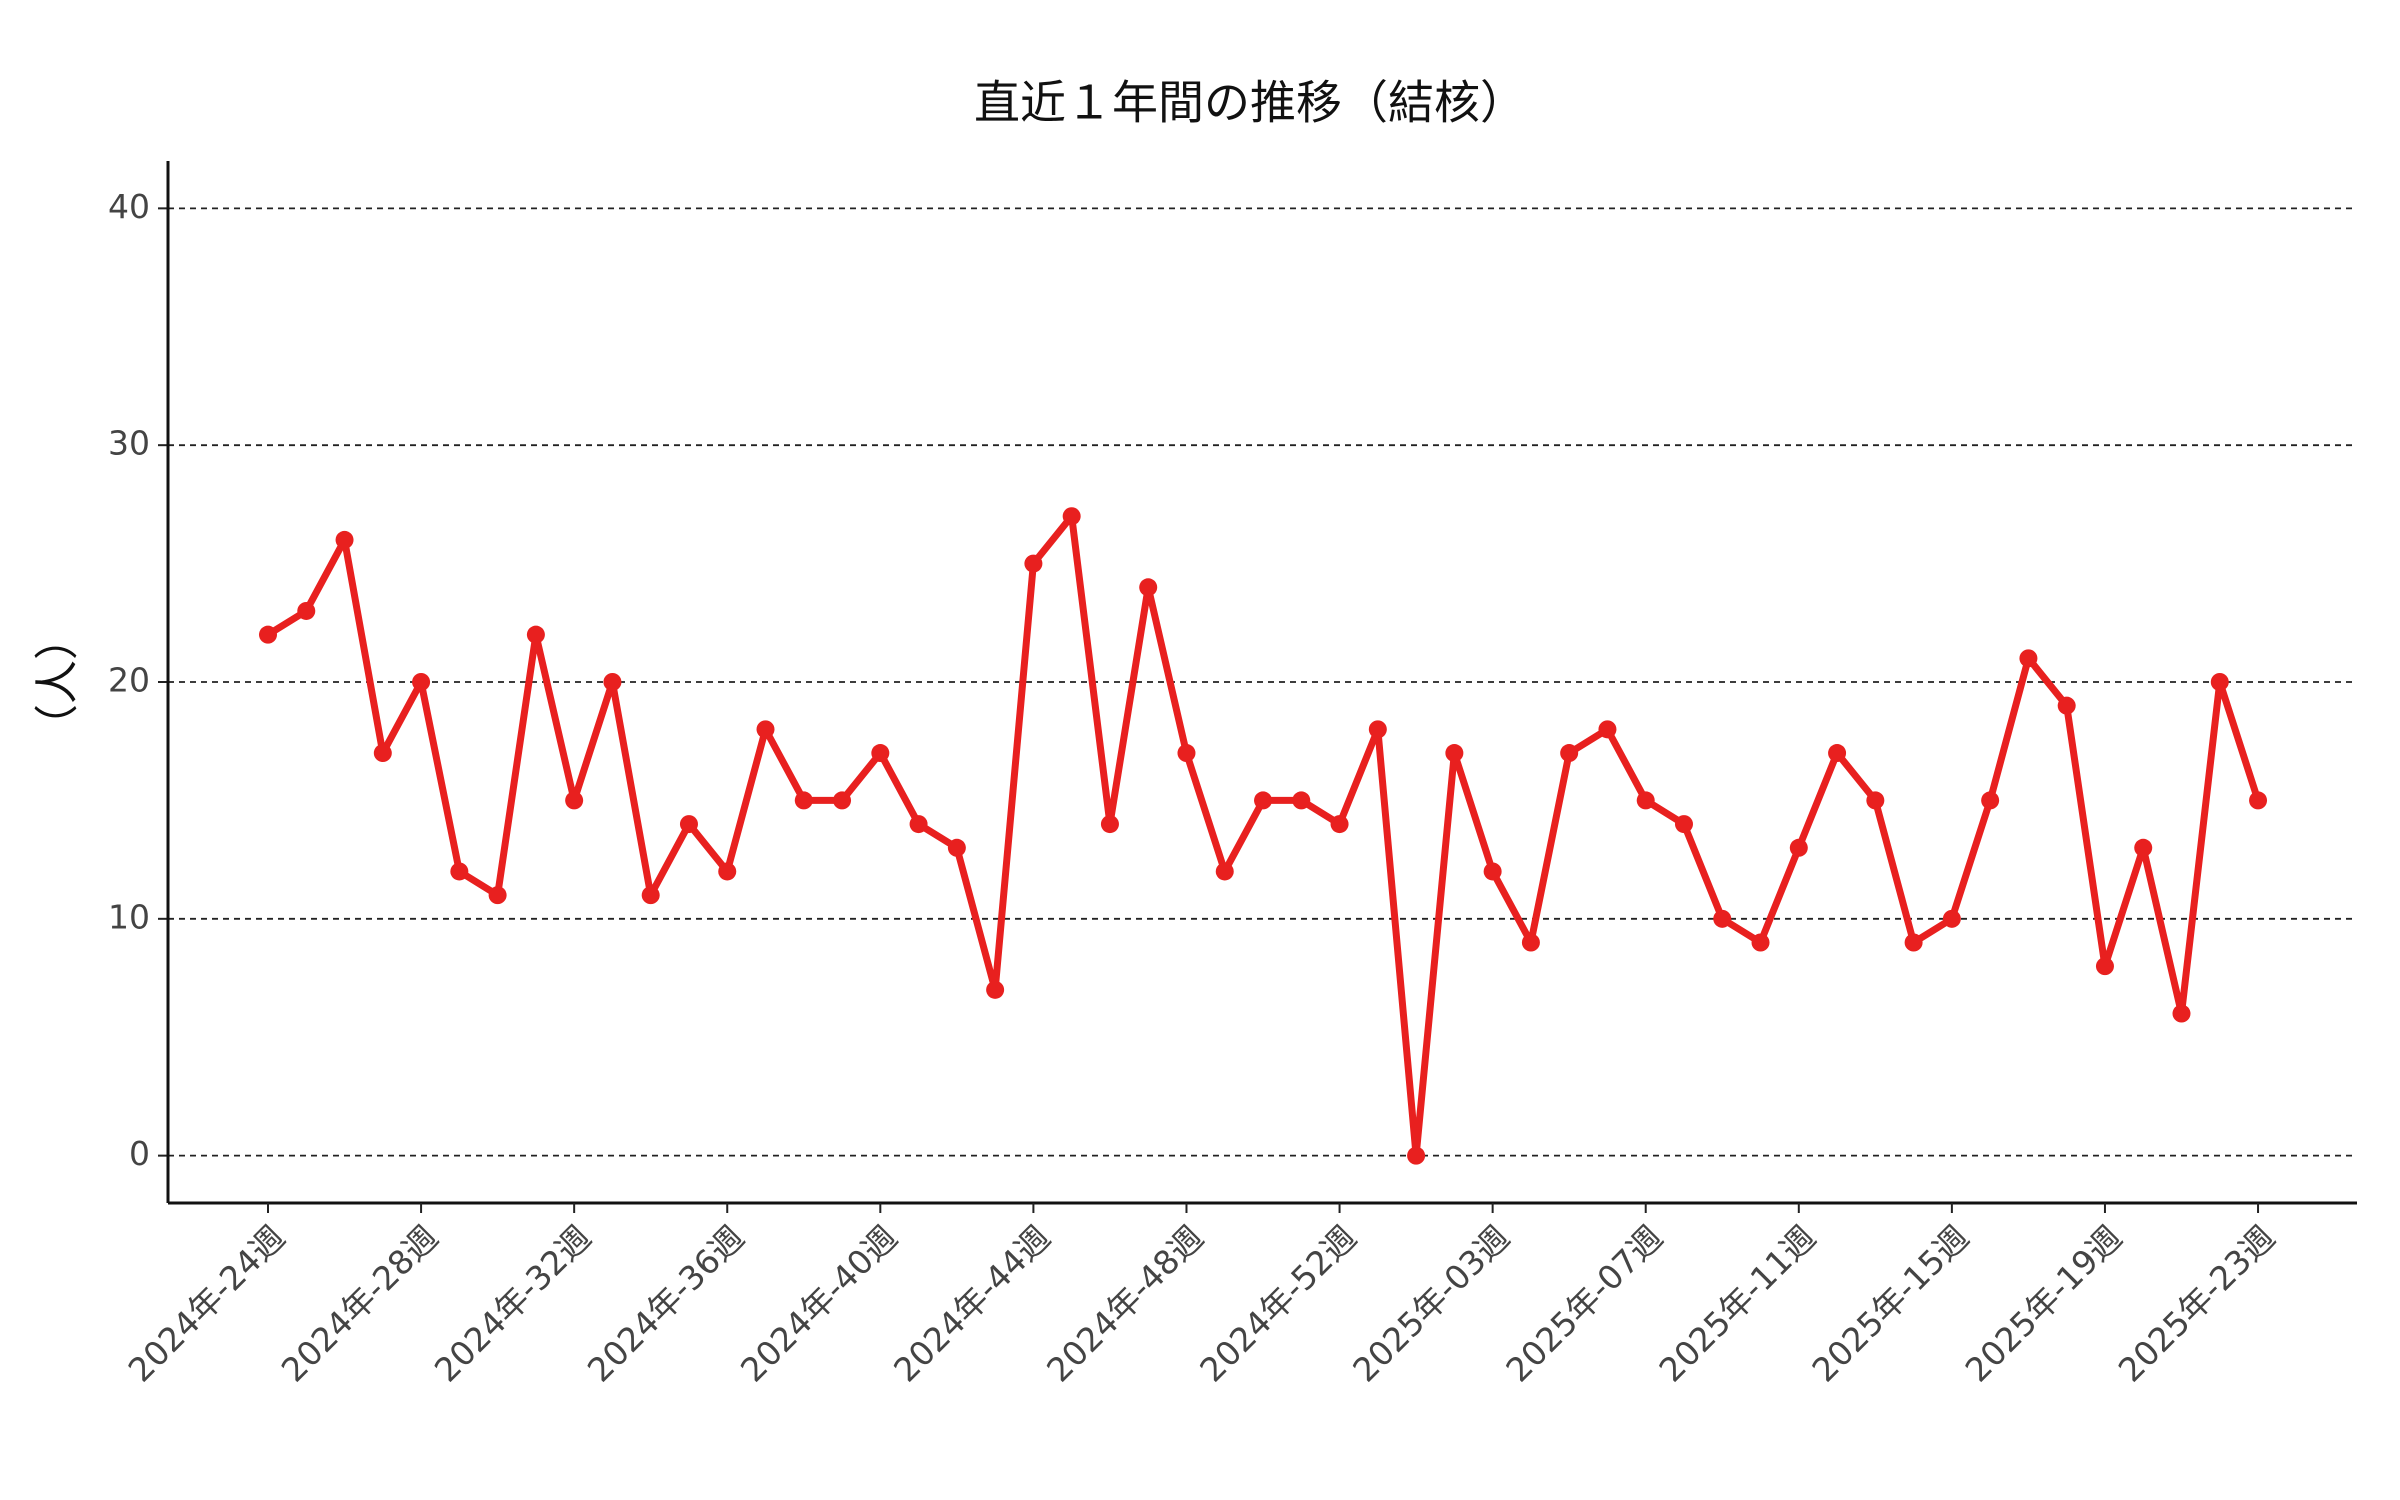 The image size is (2400, 1500). Describe the element at coordinates (139, 1153) in the screenshot. I see `y-tick-label: 0` at that location.